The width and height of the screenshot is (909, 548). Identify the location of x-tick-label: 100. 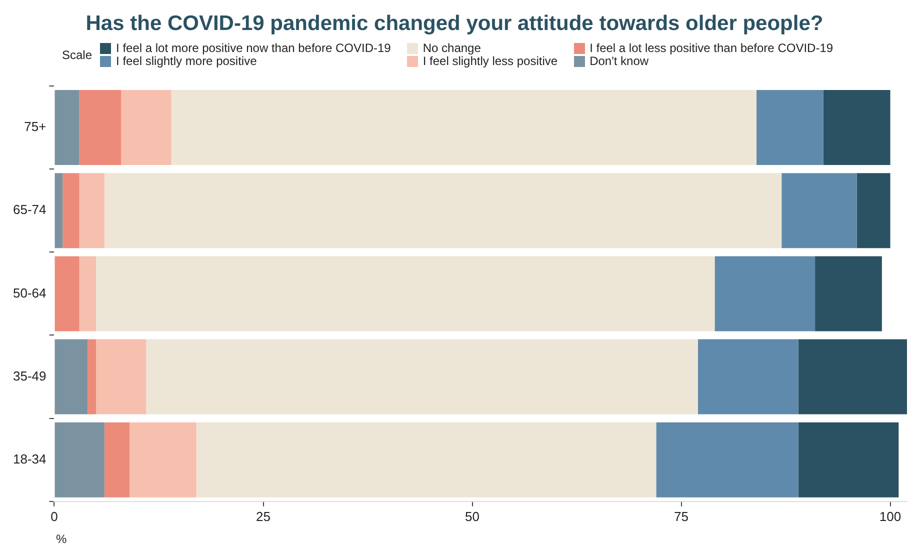
(890, 516).